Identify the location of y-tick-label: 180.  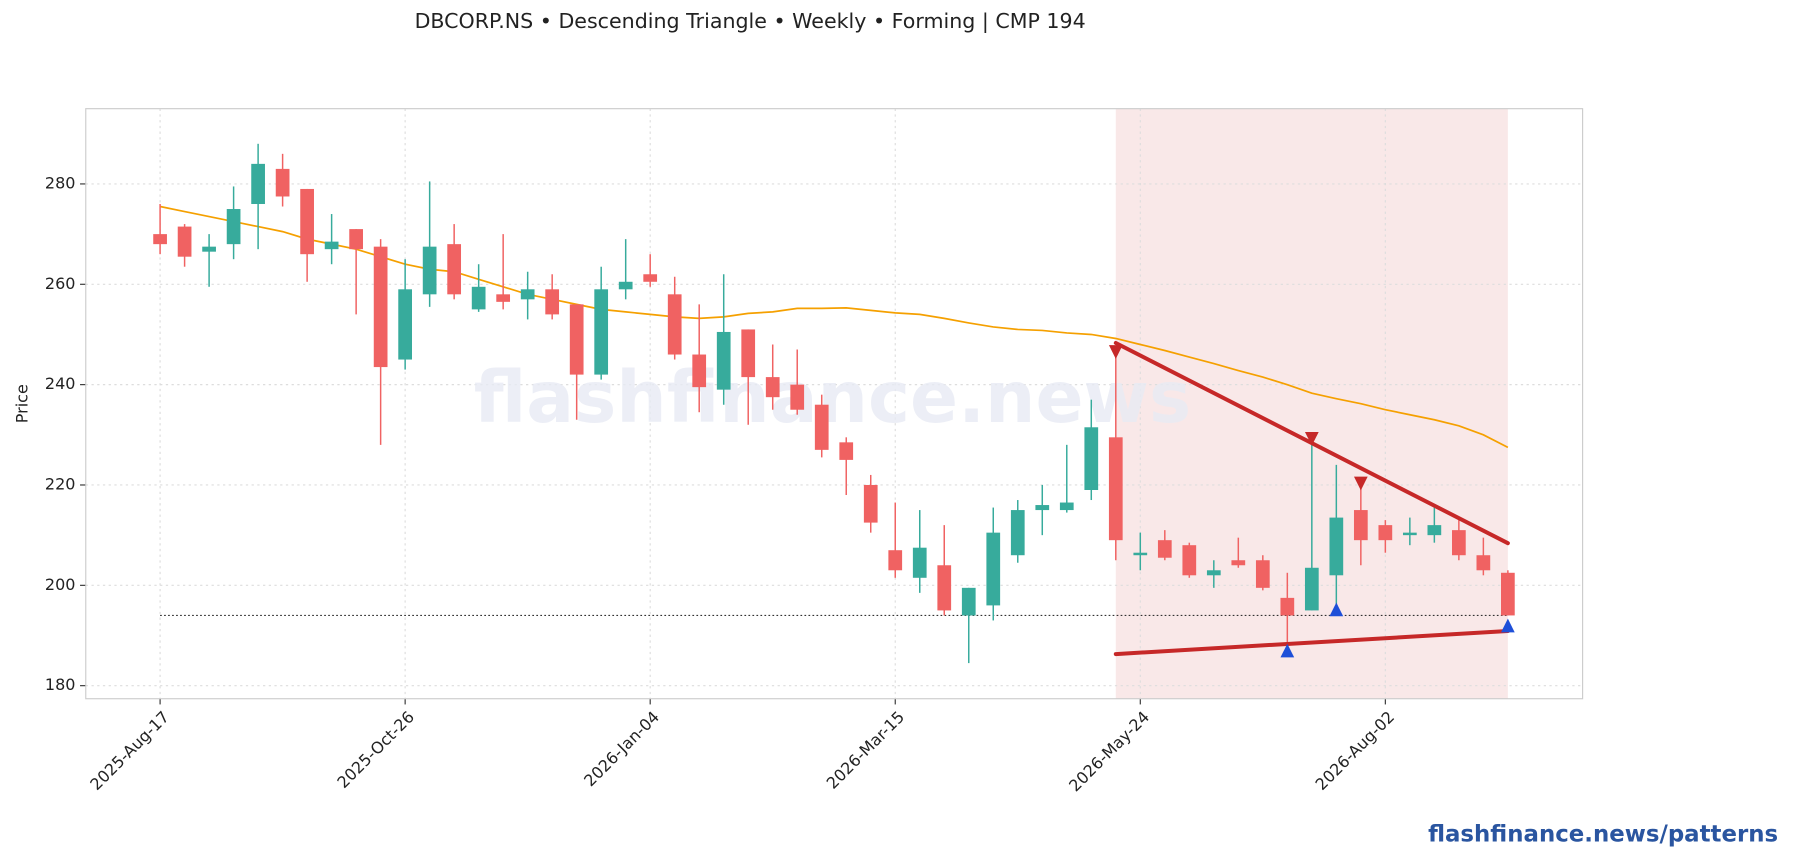
(60, 684).